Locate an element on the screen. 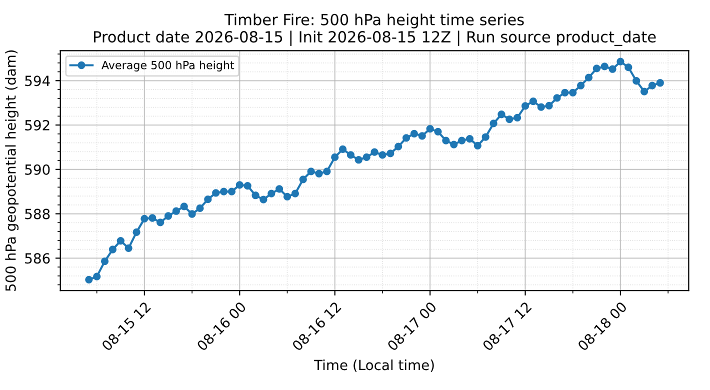 This screenshot has height=390, width=710. x-axis-title: Time (Local time) is located at coordinates (374, 365).